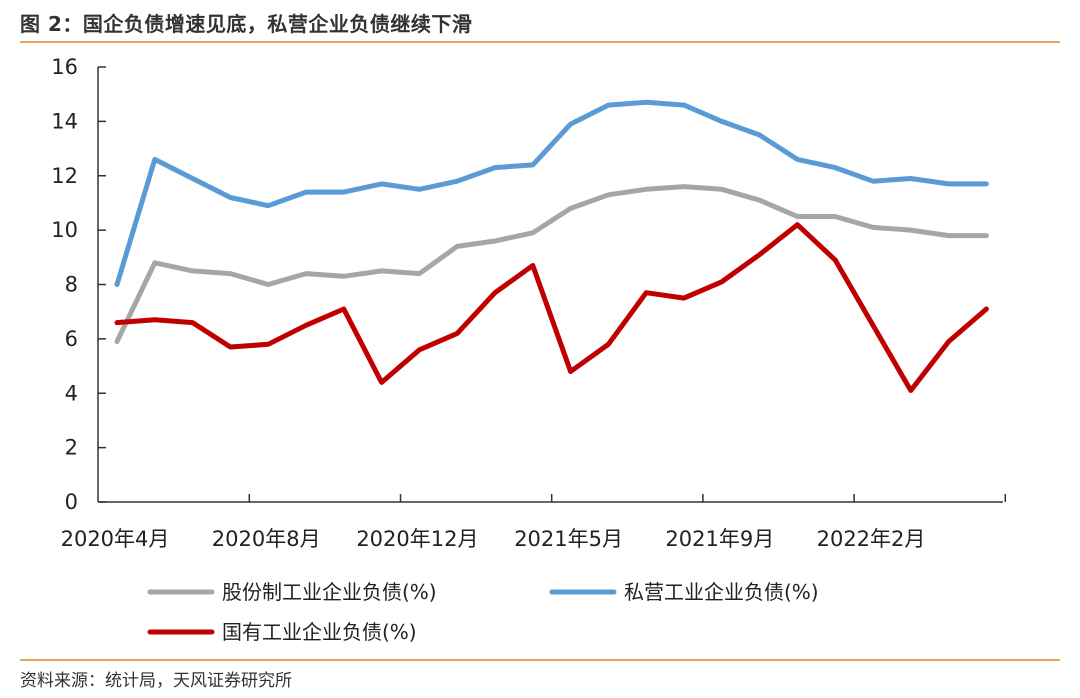 The width and height of the screenshot is (1080, 698). Describe the element at coordinates (719, 539) in the screenshot. I see `x-tick-label: 2021年9月` at that location.